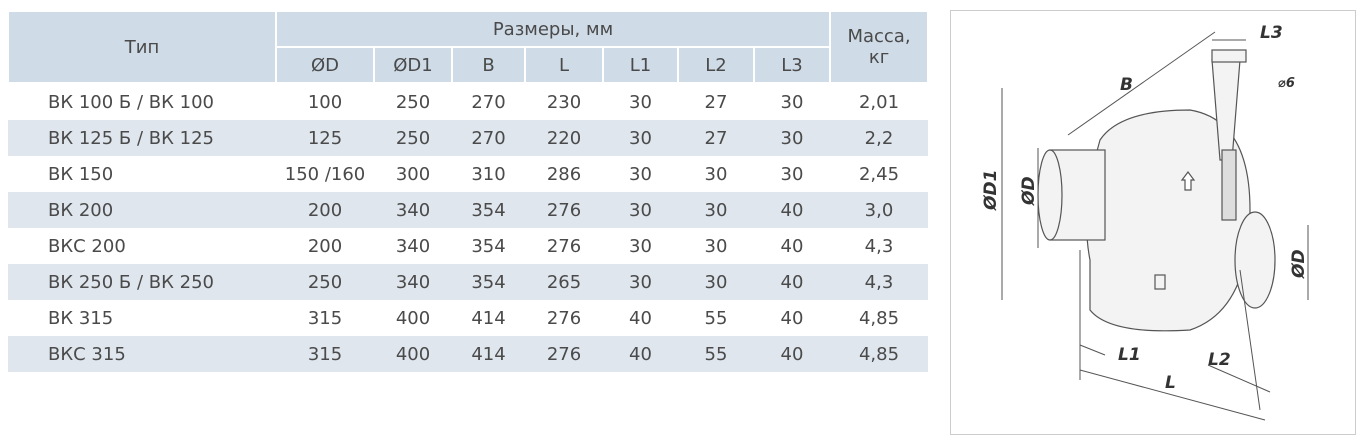  I want to click on table-cell: 2,01, so click(879, 102).